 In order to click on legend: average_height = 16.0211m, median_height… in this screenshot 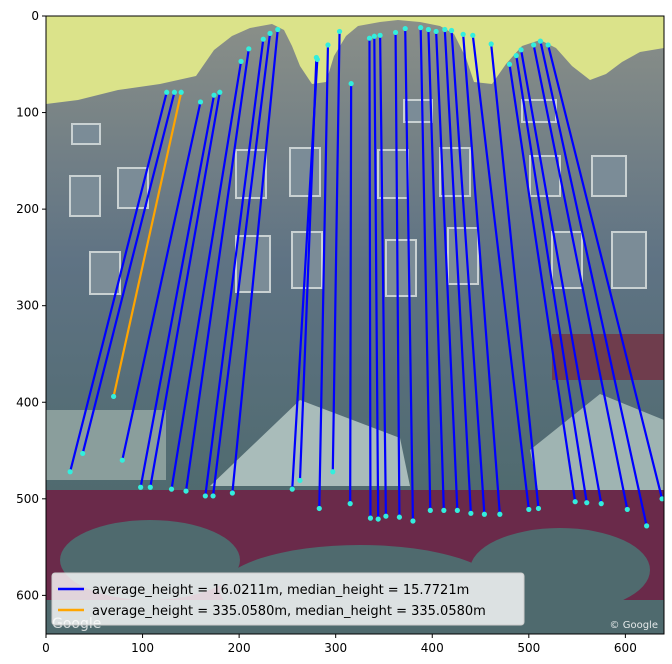, I will do `click(288, 599)`.